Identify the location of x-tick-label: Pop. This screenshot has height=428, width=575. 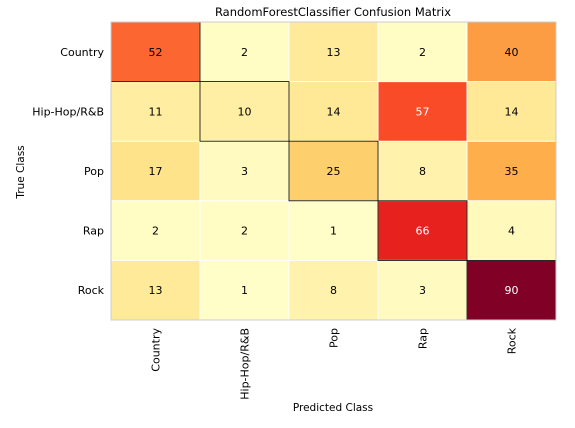
(334, 338).